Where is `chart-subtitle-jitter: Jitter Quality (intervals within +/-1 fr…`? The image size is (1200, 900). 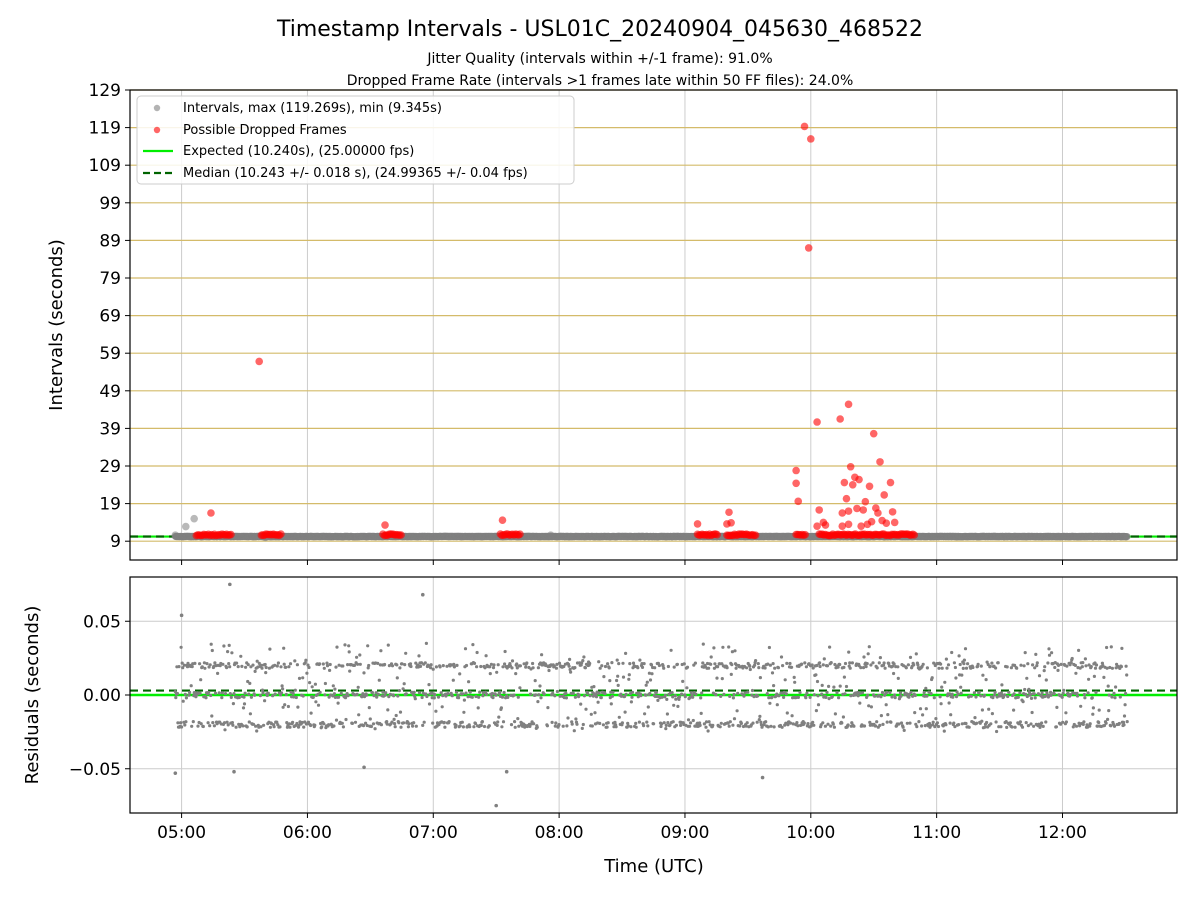
chart-subtitle-jitter: Jitter Quality (intervals within +/-1 fr… is located at coordinates (599, 59).